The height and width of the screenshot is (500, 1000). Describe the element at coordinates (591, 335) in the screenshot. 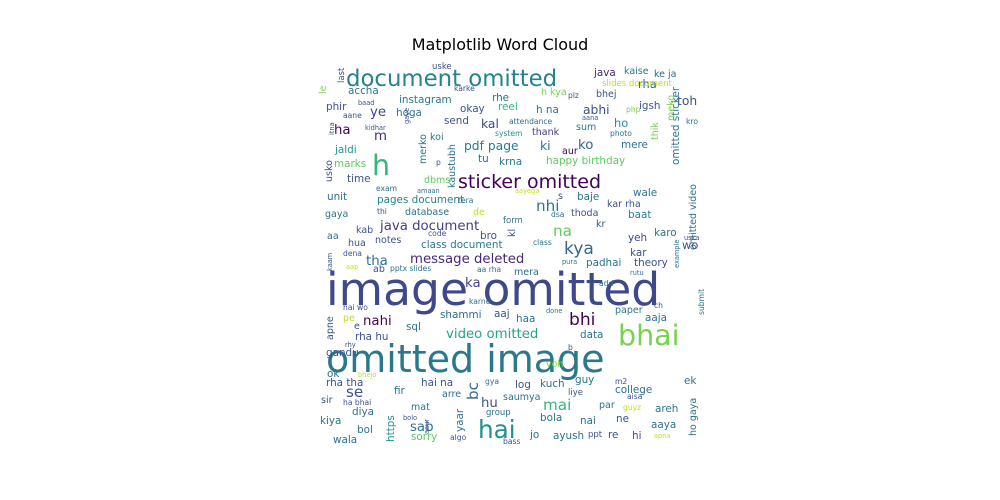

I see `word-data: data` at that location.